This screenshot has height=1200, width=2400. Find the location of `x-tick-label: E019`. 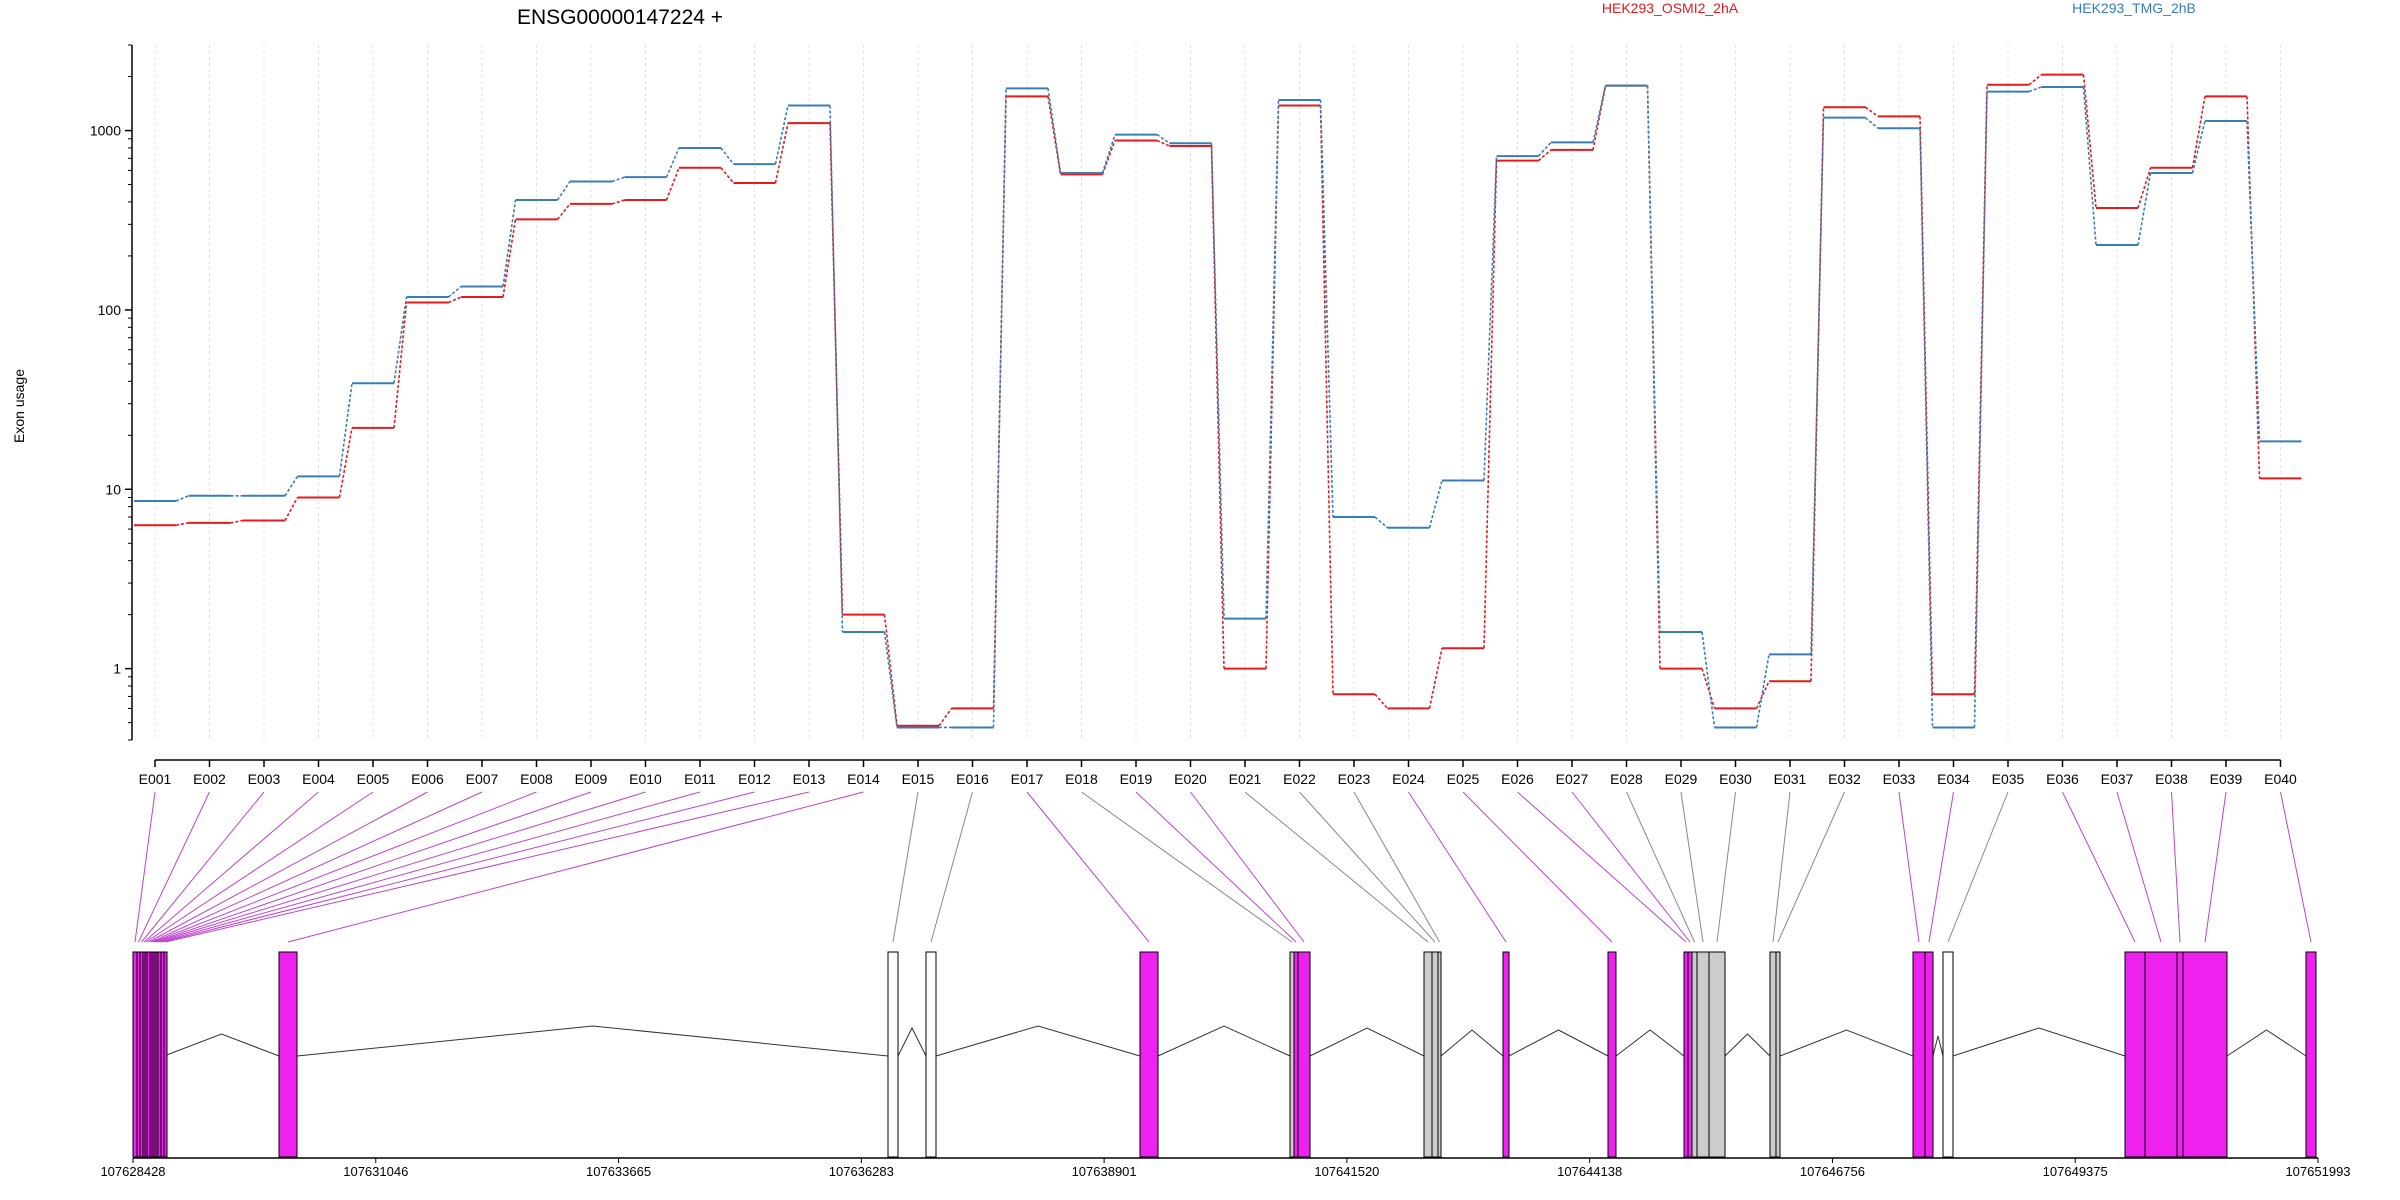

x-tick-label: E019 is located at coordinates (1136, 779).